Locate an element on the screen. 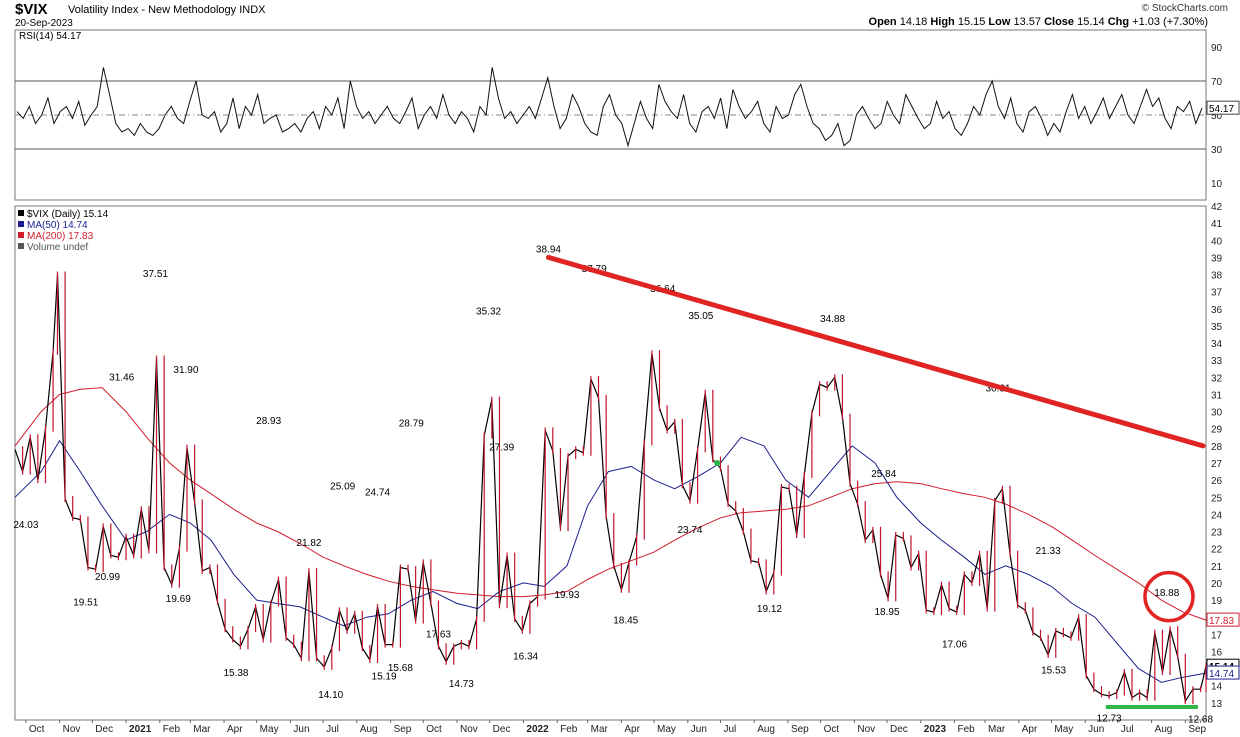  price-tick-label: 30 is located at coordinates (1217, 413).